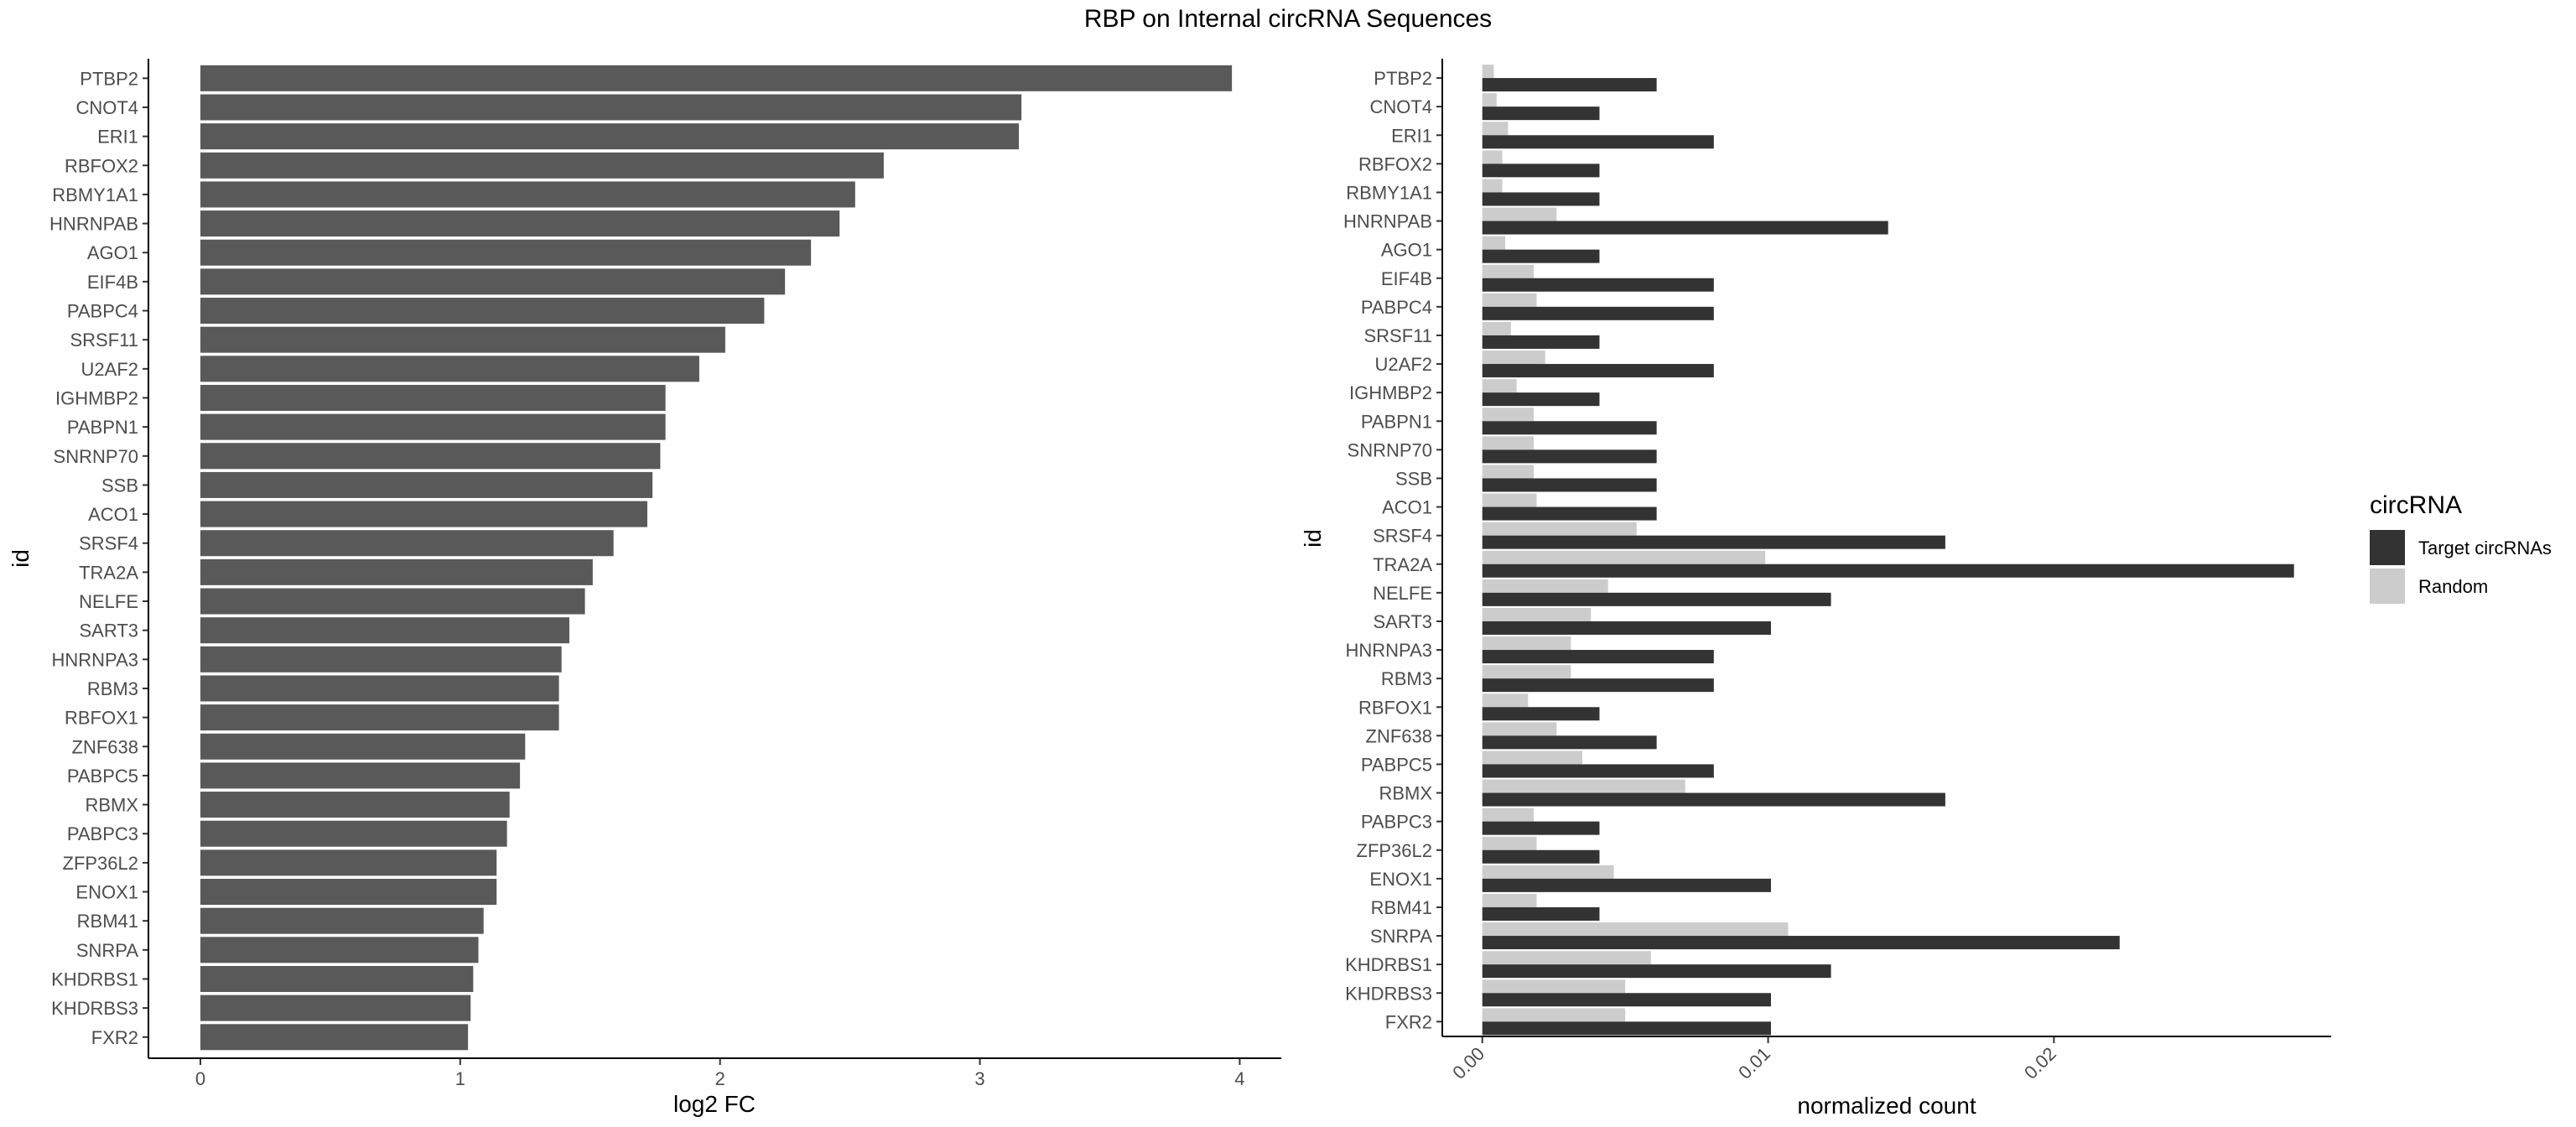 The width and height of the screenshot is (2576, 1127). Describe the element at coordinates (1400, 880) in the screenshot. I see `y-tick-label: ENOX1` at that location.